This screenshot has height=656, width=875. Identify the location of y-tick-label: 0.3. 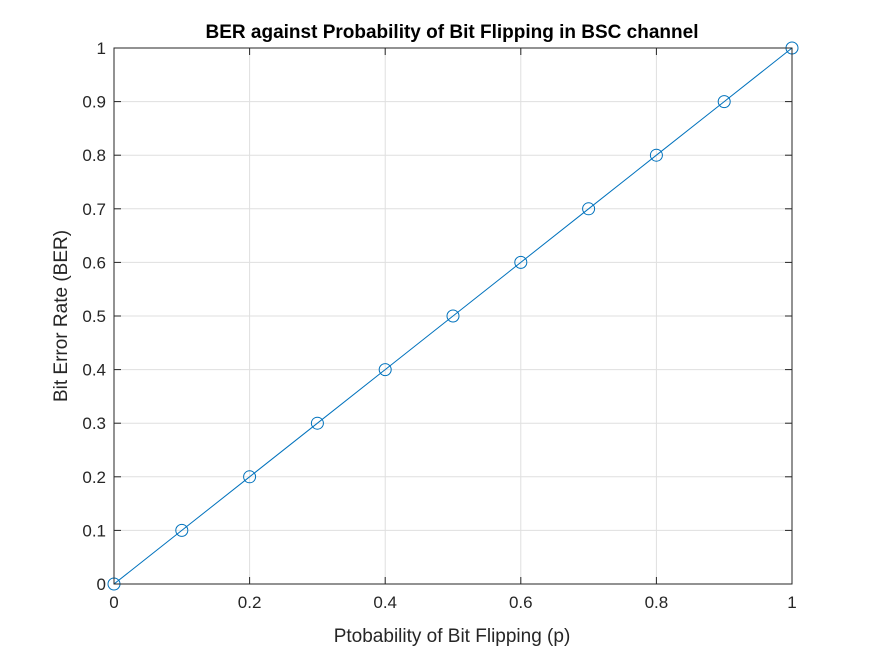
(94, 423).